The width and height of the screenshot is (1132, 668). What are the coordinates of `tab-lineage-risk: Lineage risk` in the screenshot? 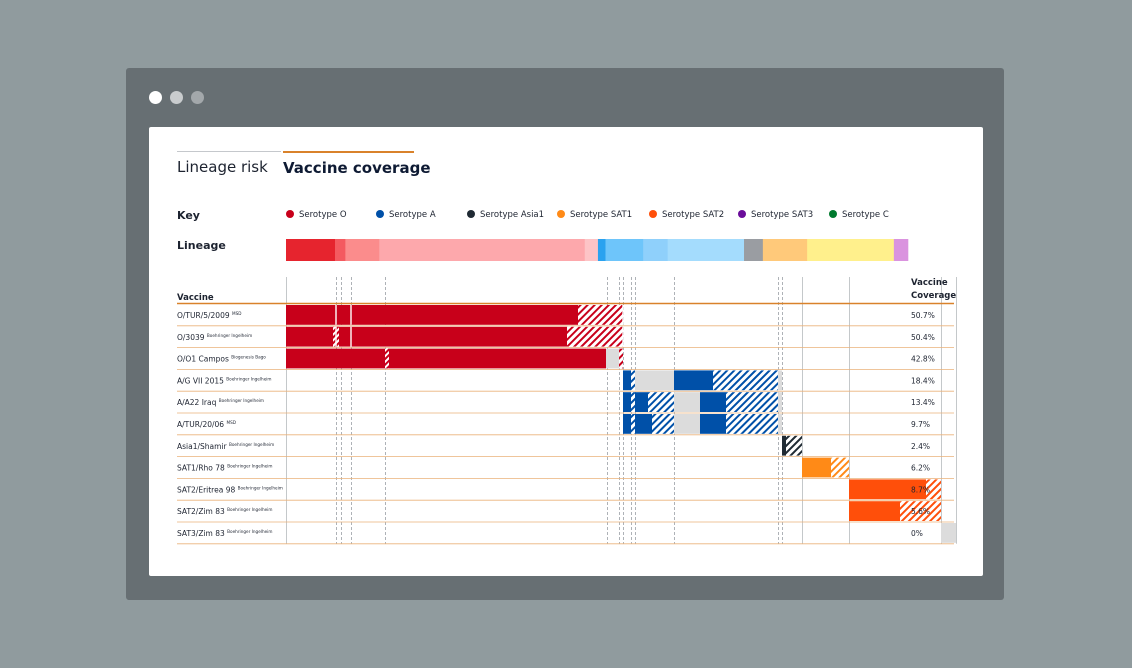 It's located at (229, 166).